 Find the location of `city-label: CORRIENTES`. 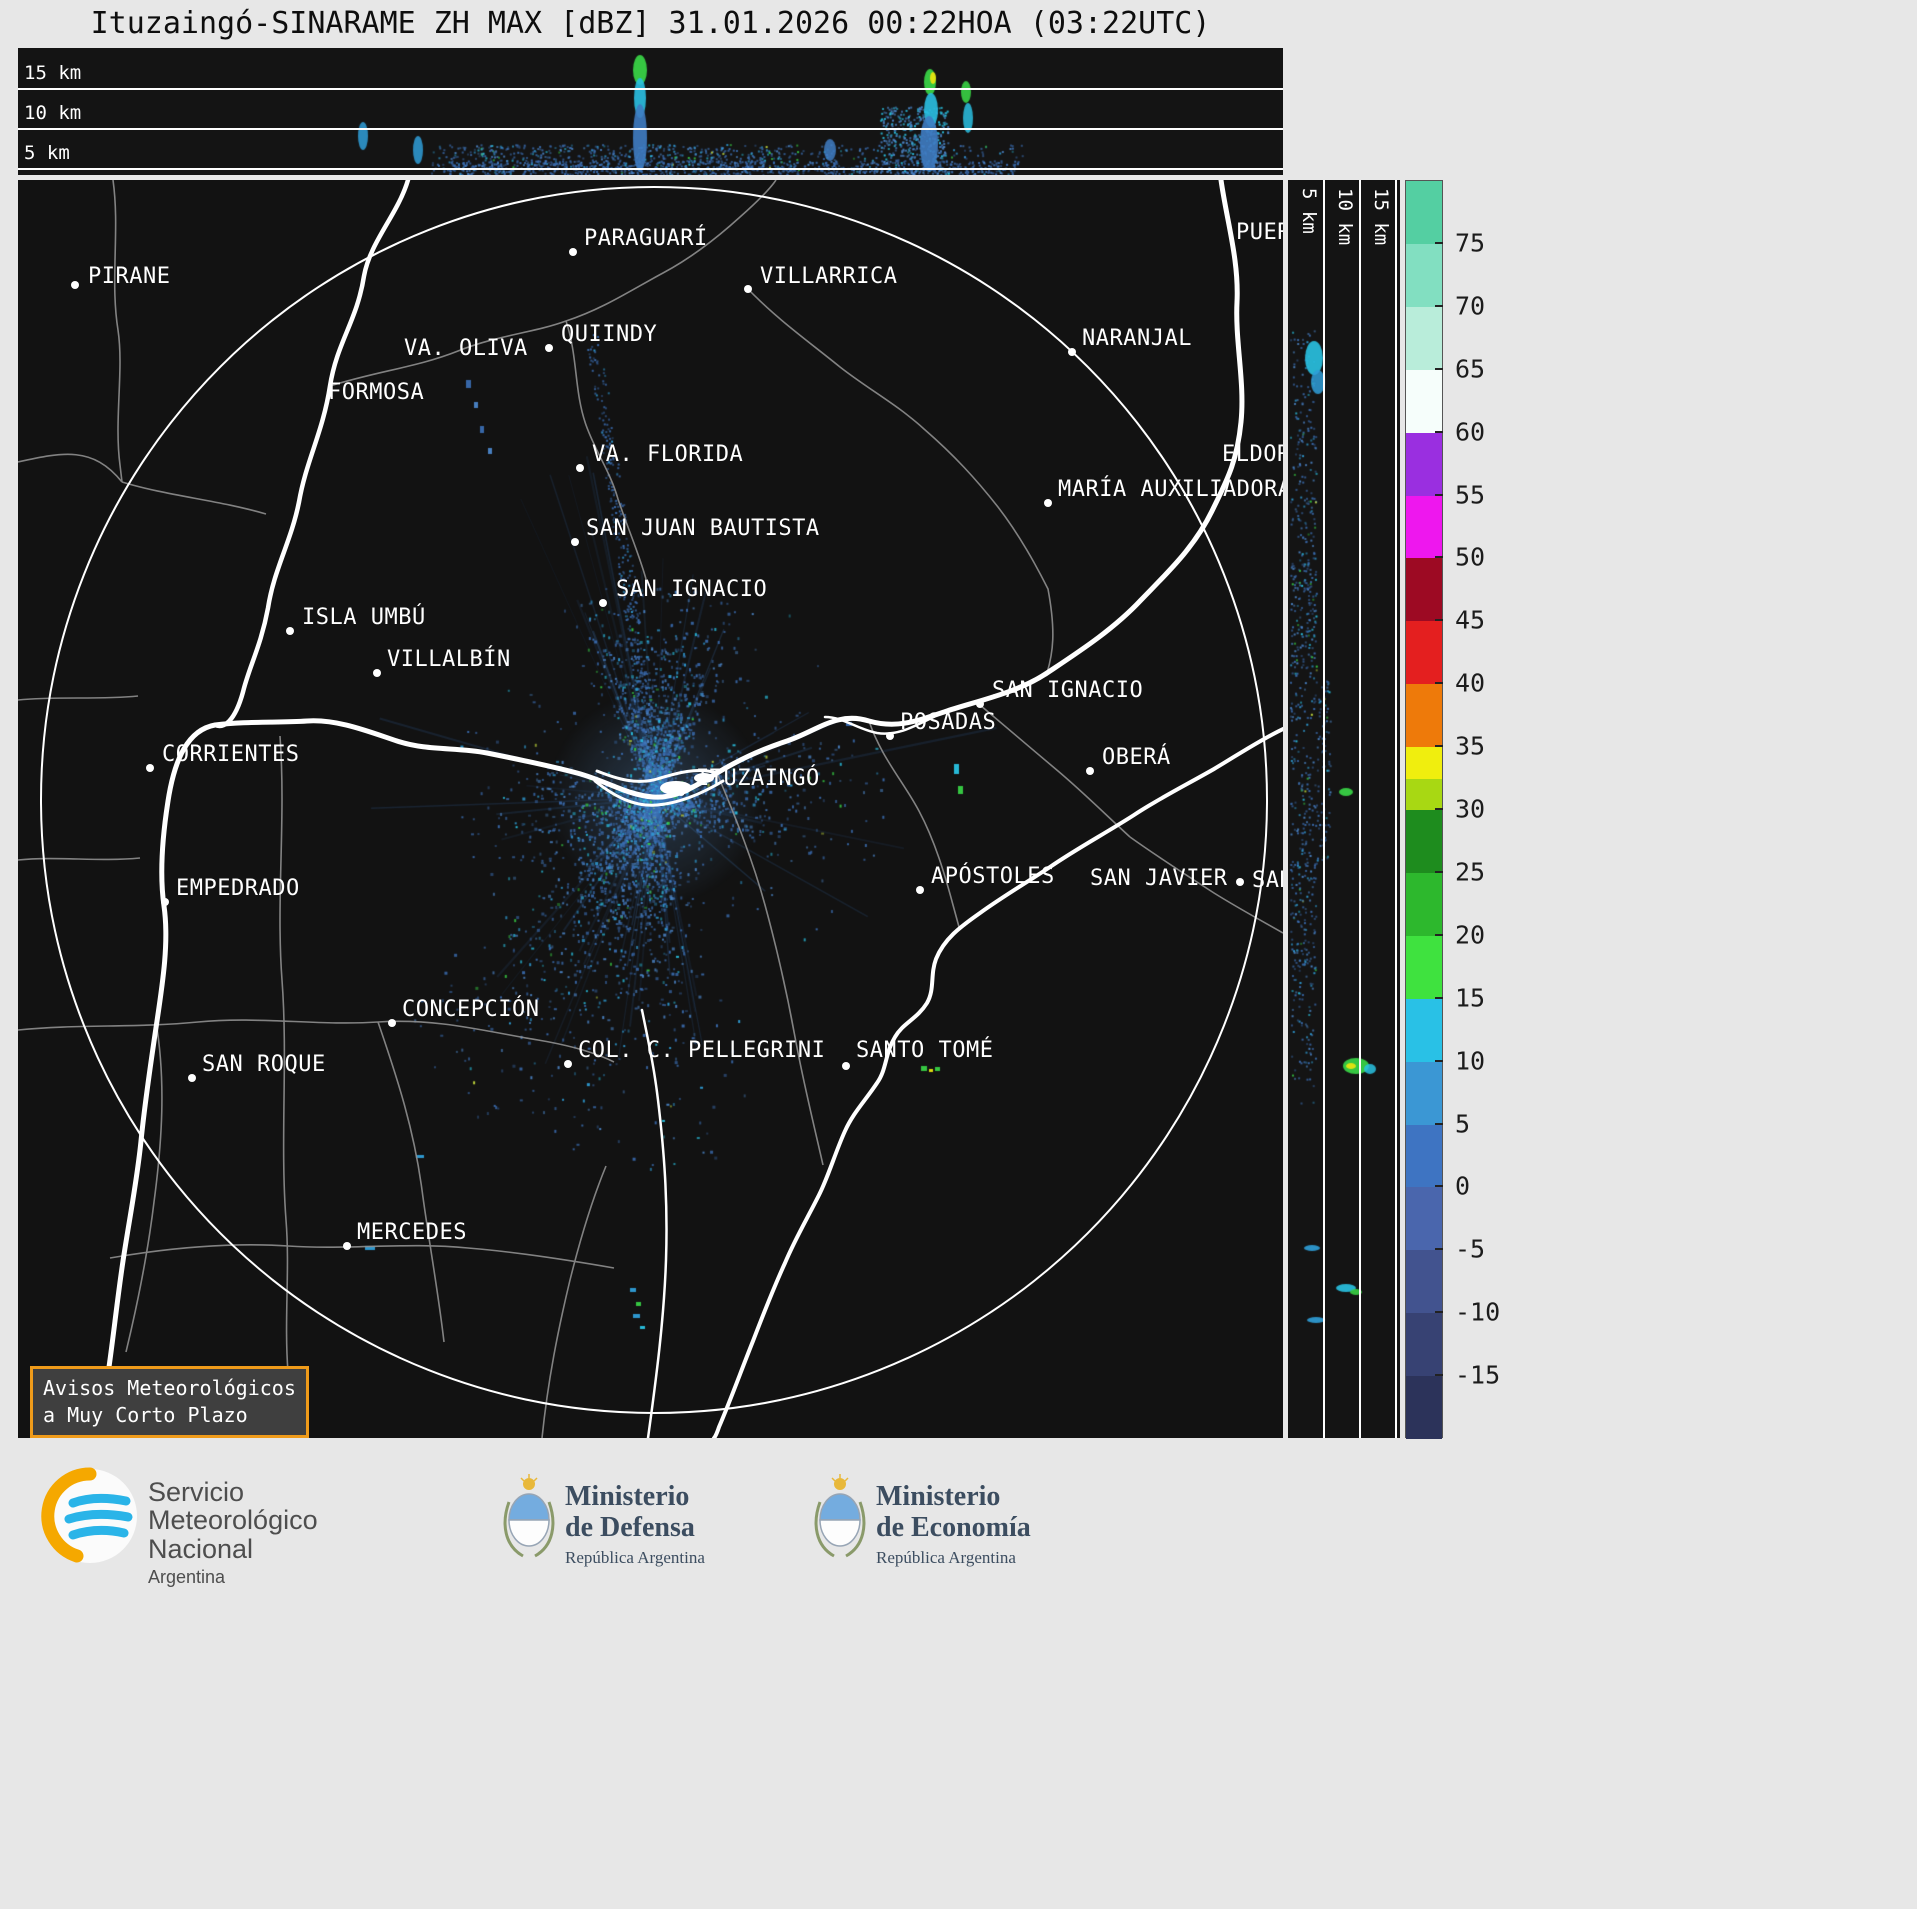

city-label: CORRIENTES is located at coordinates (231, 754).